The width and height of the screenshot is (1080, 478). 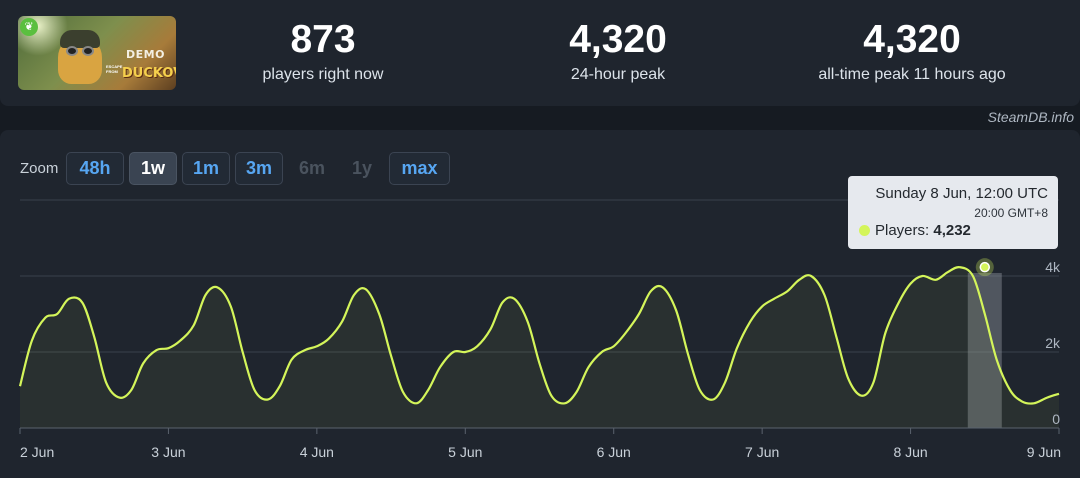 What do you see at coordinates (149, 73) in the screenshot?
I see `game-logo-text: DUCKOV` at bounding box center [149, 73].